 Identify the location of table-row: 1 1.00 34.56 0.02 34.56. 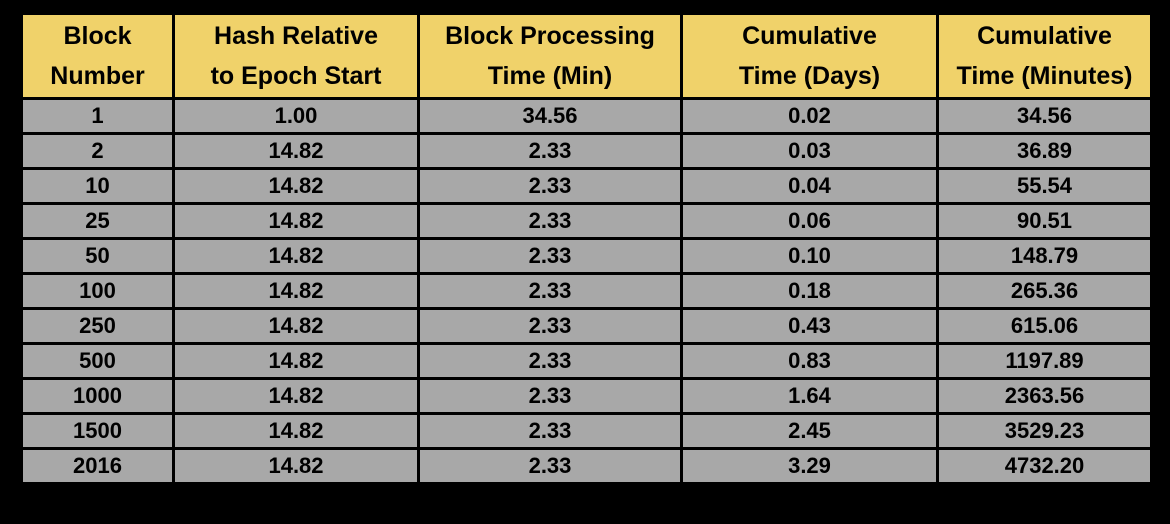
(586, 116).